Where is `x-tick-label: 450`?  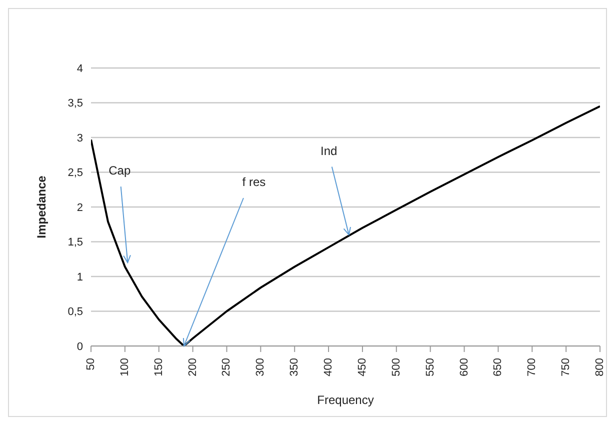
x-tick-label: 450 is located at coordinates (362, 367).